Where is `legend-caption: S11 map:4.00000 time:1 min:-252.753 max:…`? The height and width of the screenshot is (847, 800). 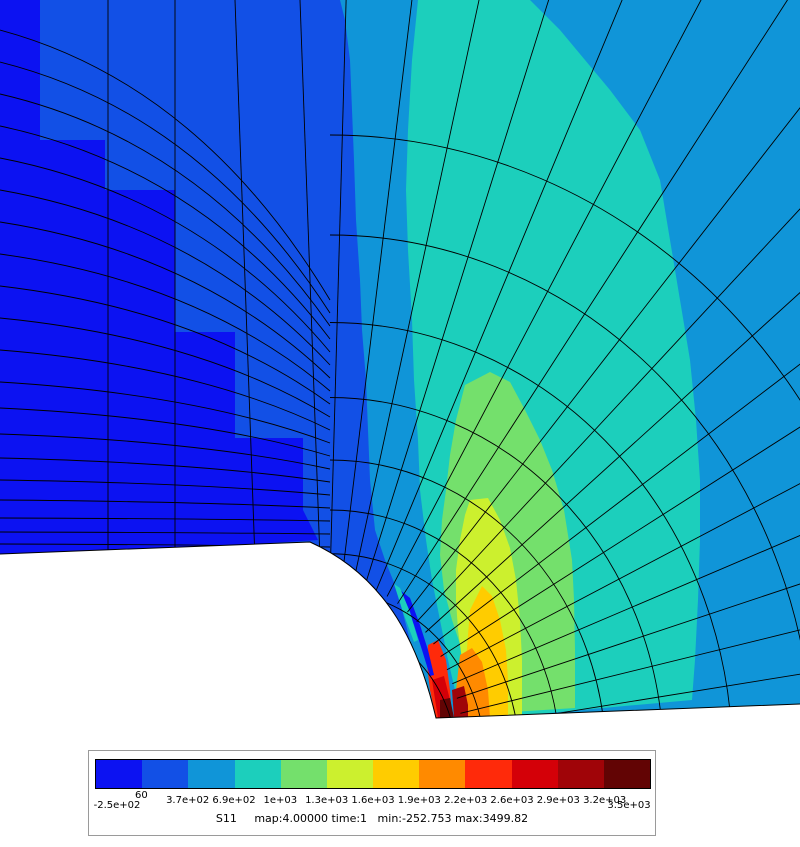
legend-caption: S11 map:4.00000 time:1 min:-252.753 max:… is located at coordinates (372, 819).